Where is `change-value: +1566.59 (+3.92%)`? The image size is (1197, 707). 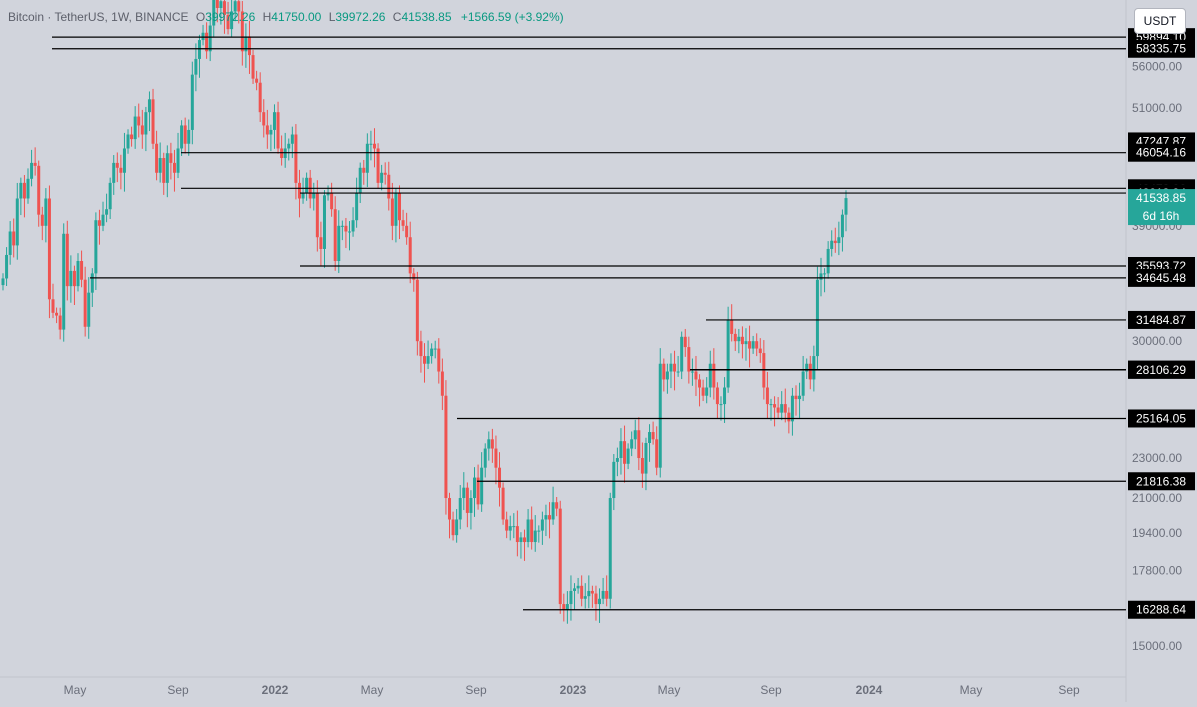
change-value: +1566.59 (+3.92%) is located at coordinates (512, 17).